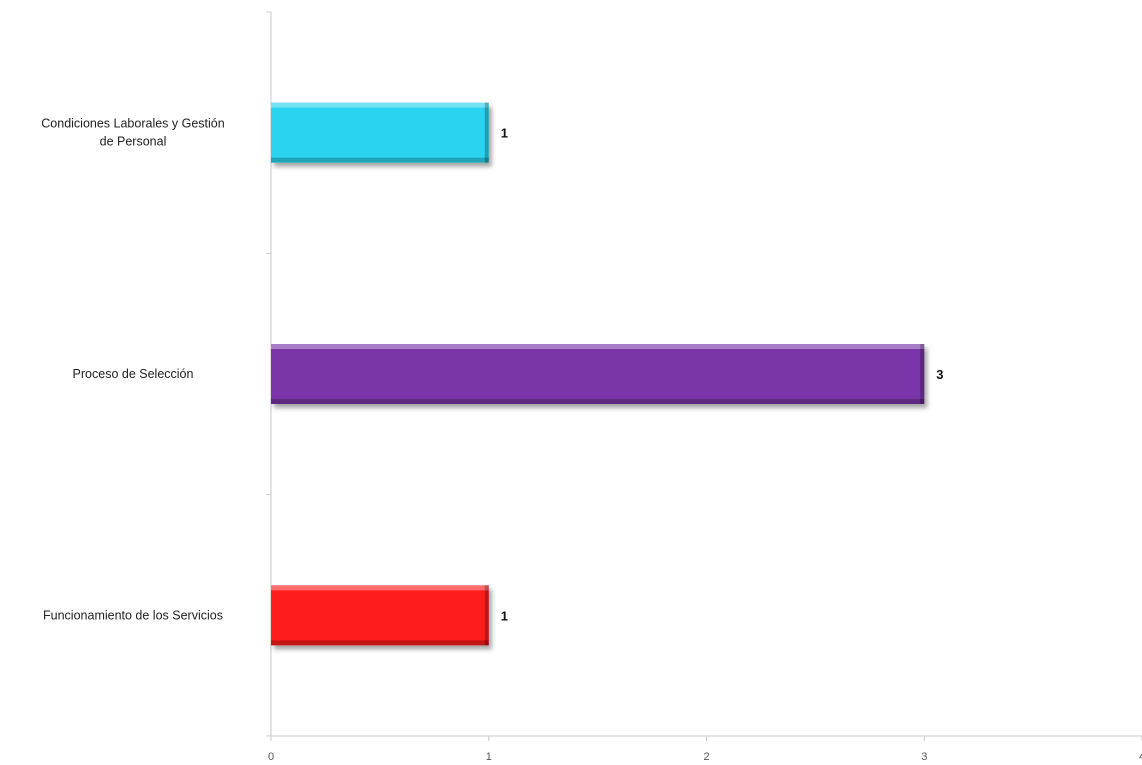 This screenshot has width=1142, height=765. I want to click on category-label: Proceso de Selección, so click(133, 374).